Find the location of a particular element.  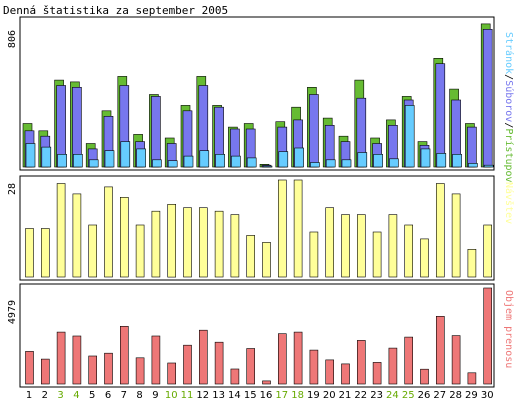

bar-Stránok-29 is located at coordinates (473, 165).